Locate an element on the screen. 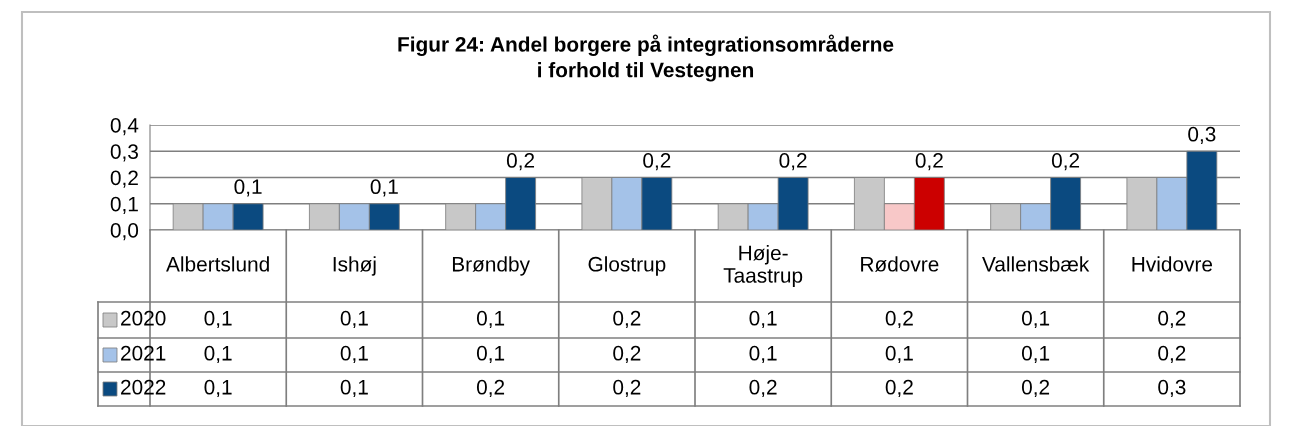 The image size is (1291, 426). x-tick-label: Glostrup is located at coordinates (627, 266).